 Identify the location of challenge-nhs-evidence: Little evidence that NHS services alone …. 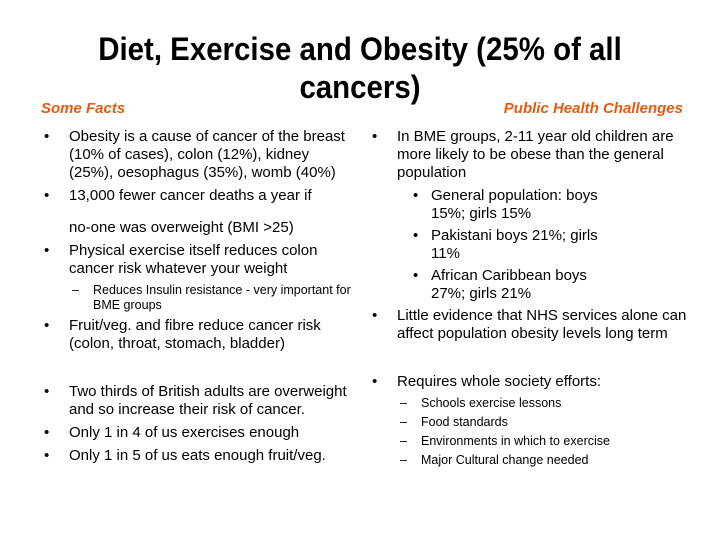
(529, 325).